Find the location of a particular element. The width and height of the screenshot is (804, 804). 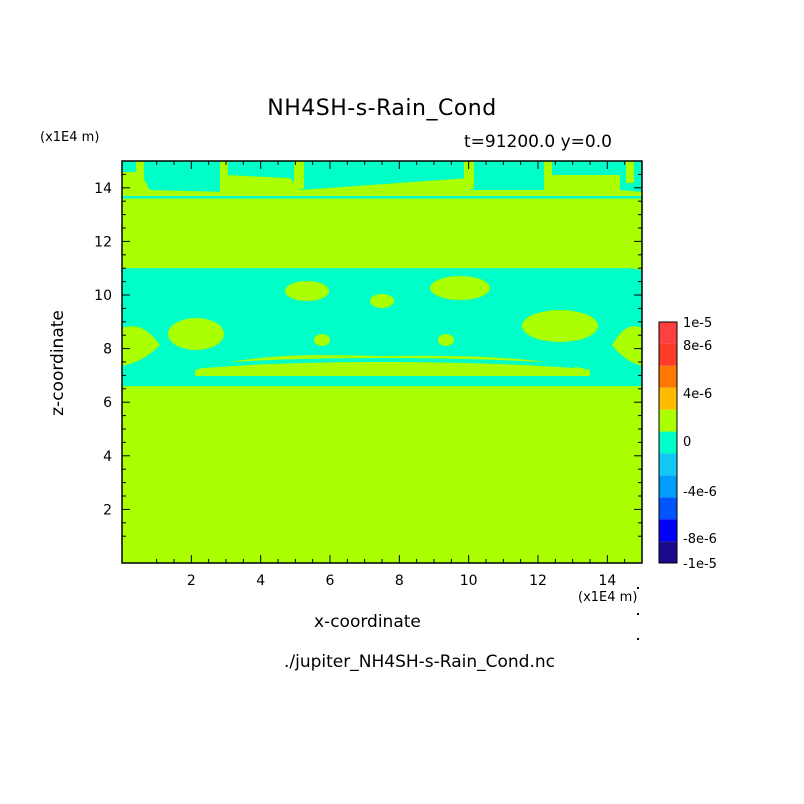

y-axis-unit: (x1E4 m) is located at coordinates (70, 137).